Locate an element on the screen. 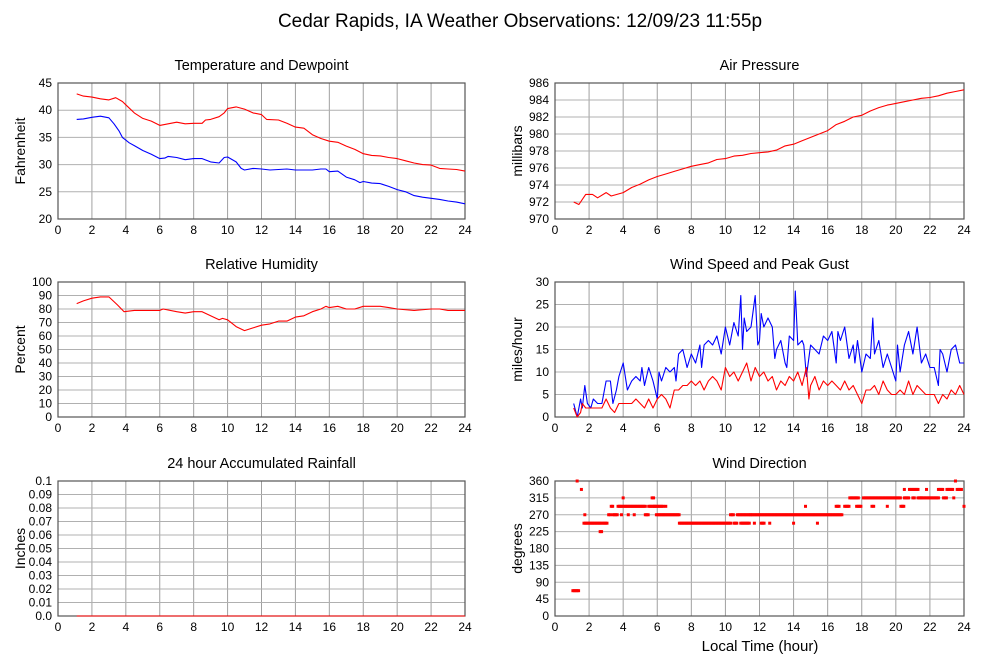 This screenshot has width=1000, height=660. y-tick-label: 35 is located at coordinates (46, 137).